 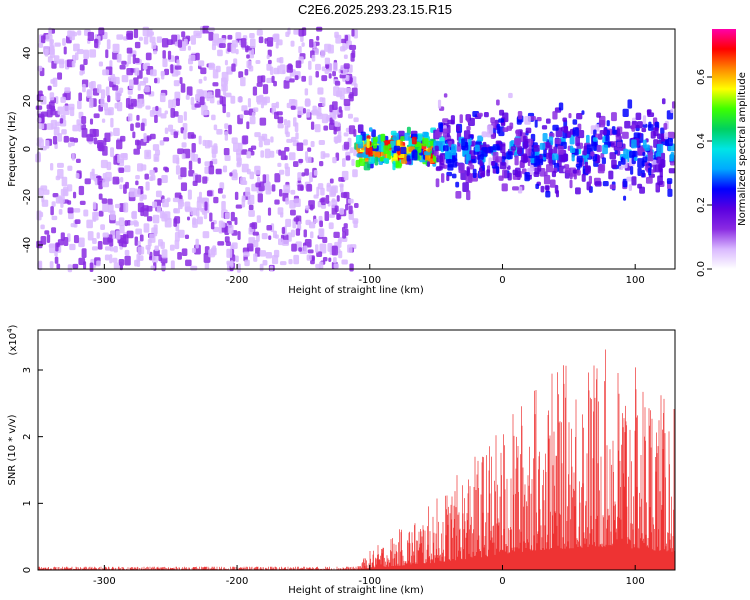 What do you see at coordinates (12, 149) in the screenshot?
I see `heatmap-ylabel: Frequency (Hz)` at bounding box center [12, 149].